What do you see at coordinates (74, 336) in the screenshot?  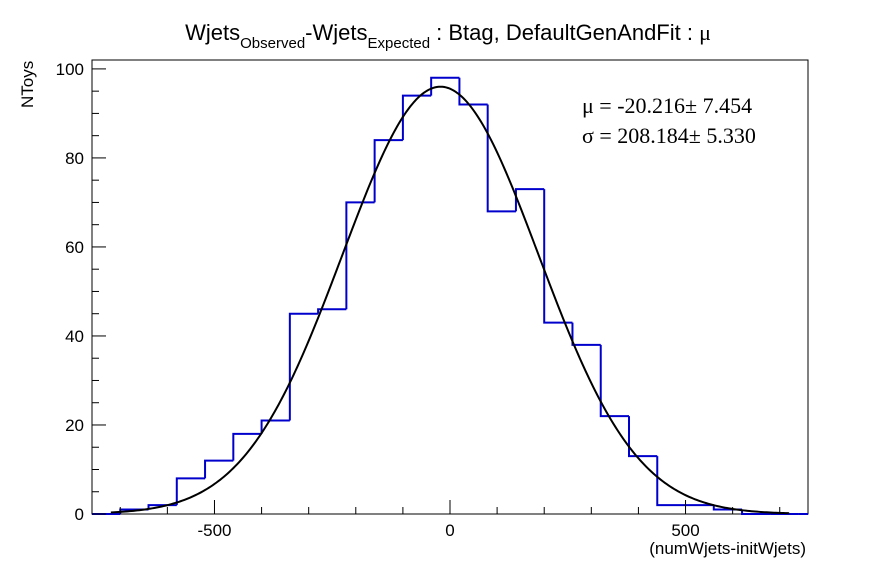 I see `y-tick-label: 40` at bounding box center [74, 336].